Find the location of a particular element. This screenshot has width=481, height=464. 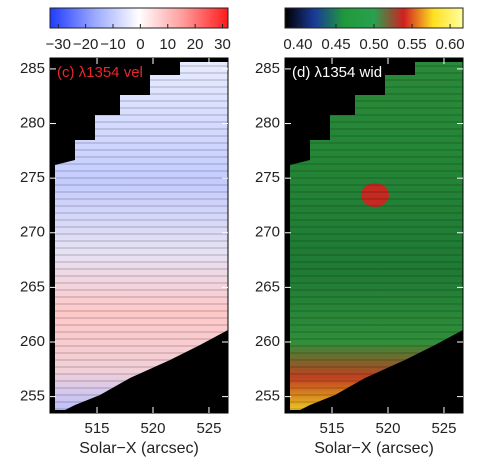

colorbar-tick-label: 0.55 is located at coordinates (411, 44).